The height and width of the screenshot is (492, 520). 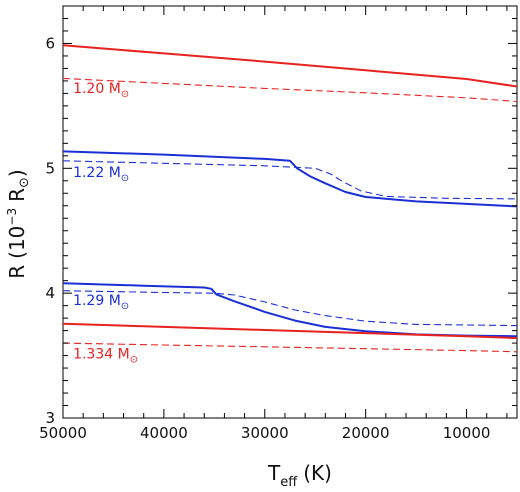 What do you see at coordinates (50, 293) in the screenshot?
I see `y-tick-label: 4` at bounding box center [50, 293].